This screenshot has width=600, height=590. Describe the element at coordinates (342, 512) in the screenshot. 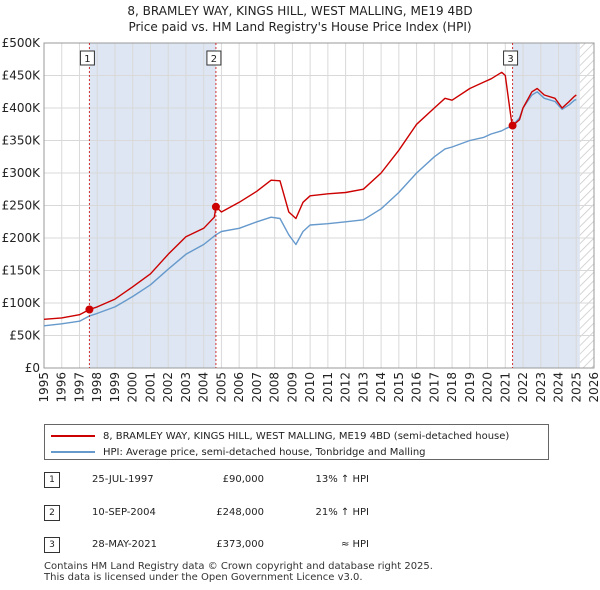

I see `sale-hpi-diff: 21% ↑ HPI` at that location.